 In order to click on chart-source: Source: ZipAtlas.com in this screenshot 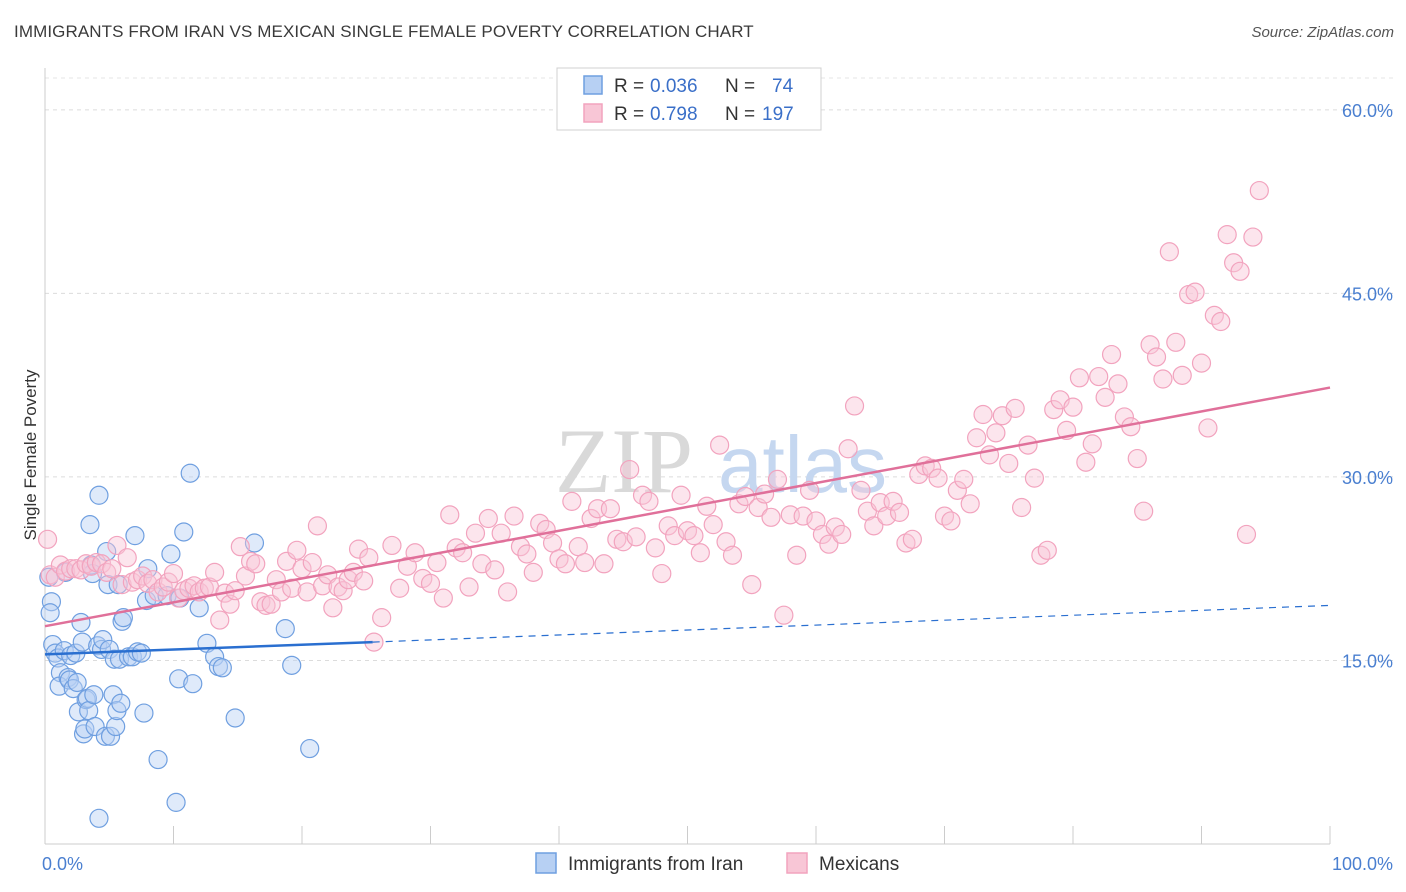, I will do `click(1322, 32)`.